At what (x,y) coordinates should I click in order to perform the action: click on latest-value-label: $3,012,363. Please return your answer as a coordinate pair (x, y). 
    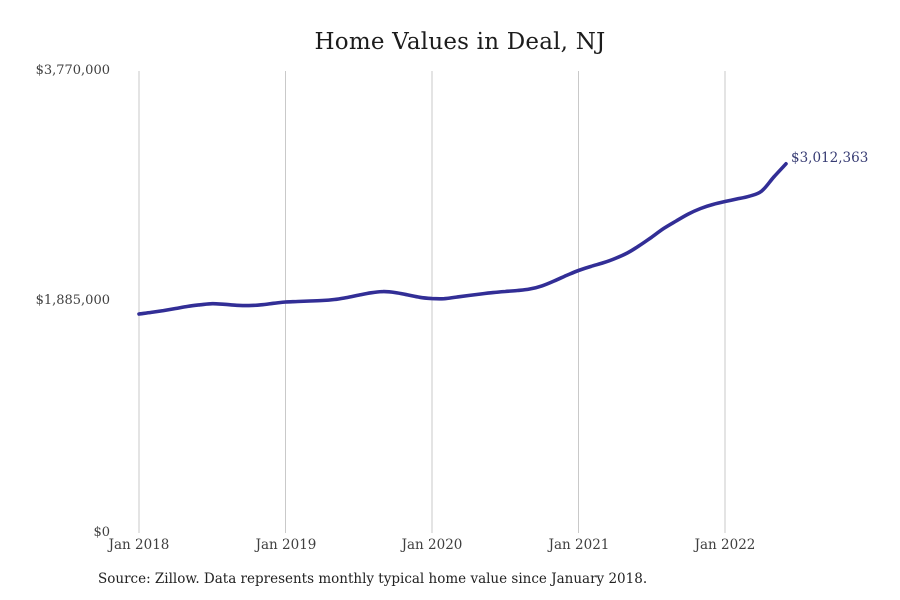
    Looking at the image, I should click on (830, 158).